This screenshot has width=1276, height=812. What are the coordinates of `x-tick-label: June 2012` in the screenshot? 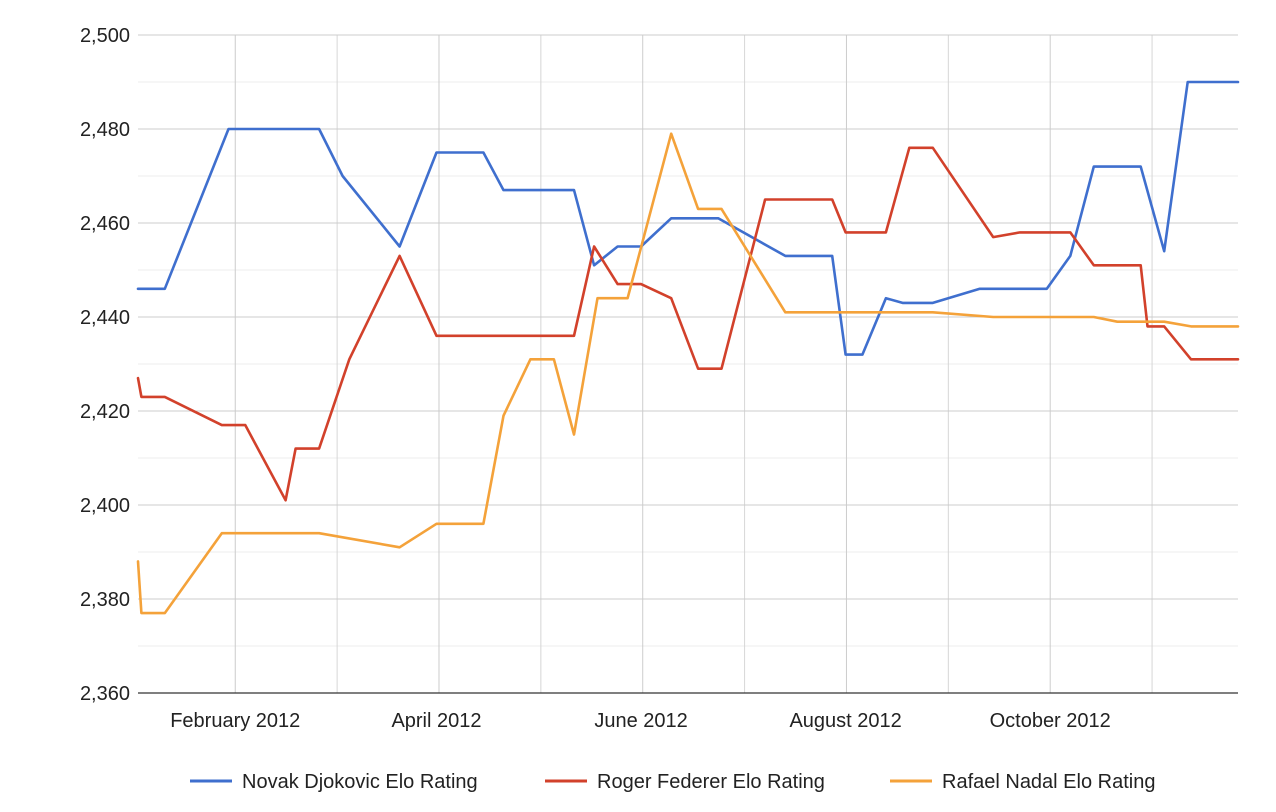 It's located at (640, 721).